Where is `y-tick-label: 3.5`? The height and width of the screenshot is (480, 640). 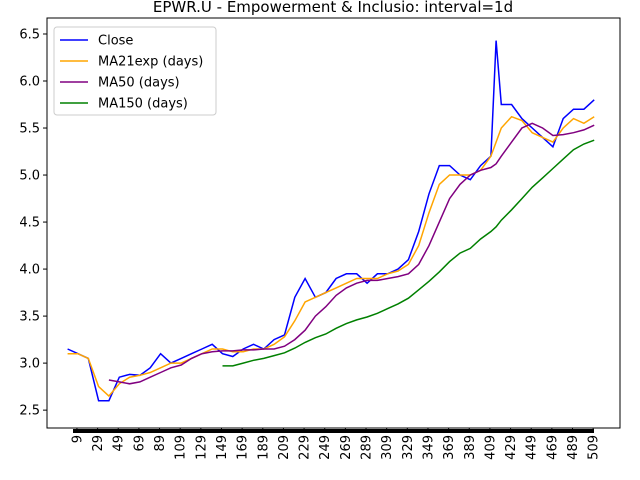 y-tick-label: 3.5 is located at coordinates (29, 317).